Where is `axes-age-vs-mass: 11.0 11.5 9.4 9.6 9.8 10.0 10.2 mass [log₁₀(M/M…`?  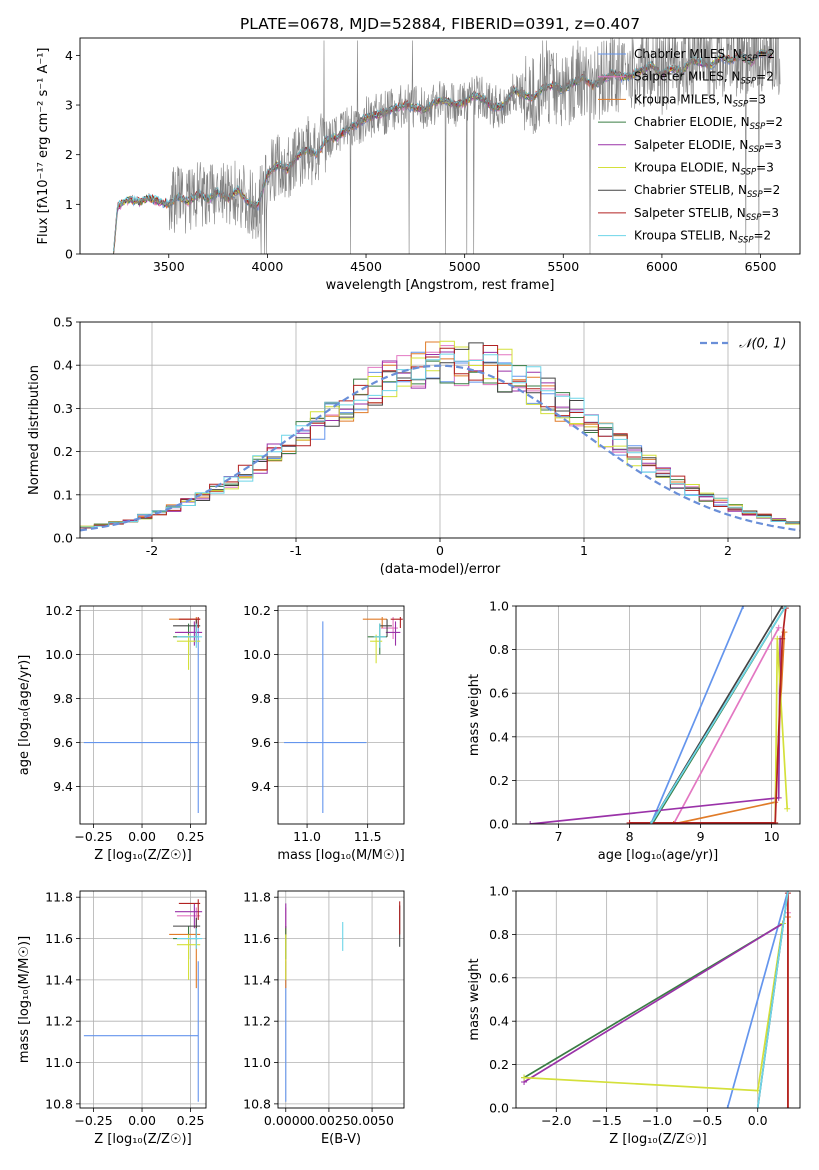
axes-age-vs-mass: 11.0 11.5 9.4 9.6 9.8 10.0 10.2 mass [log₁₀(M/M… is located at coordinates (324, 733).